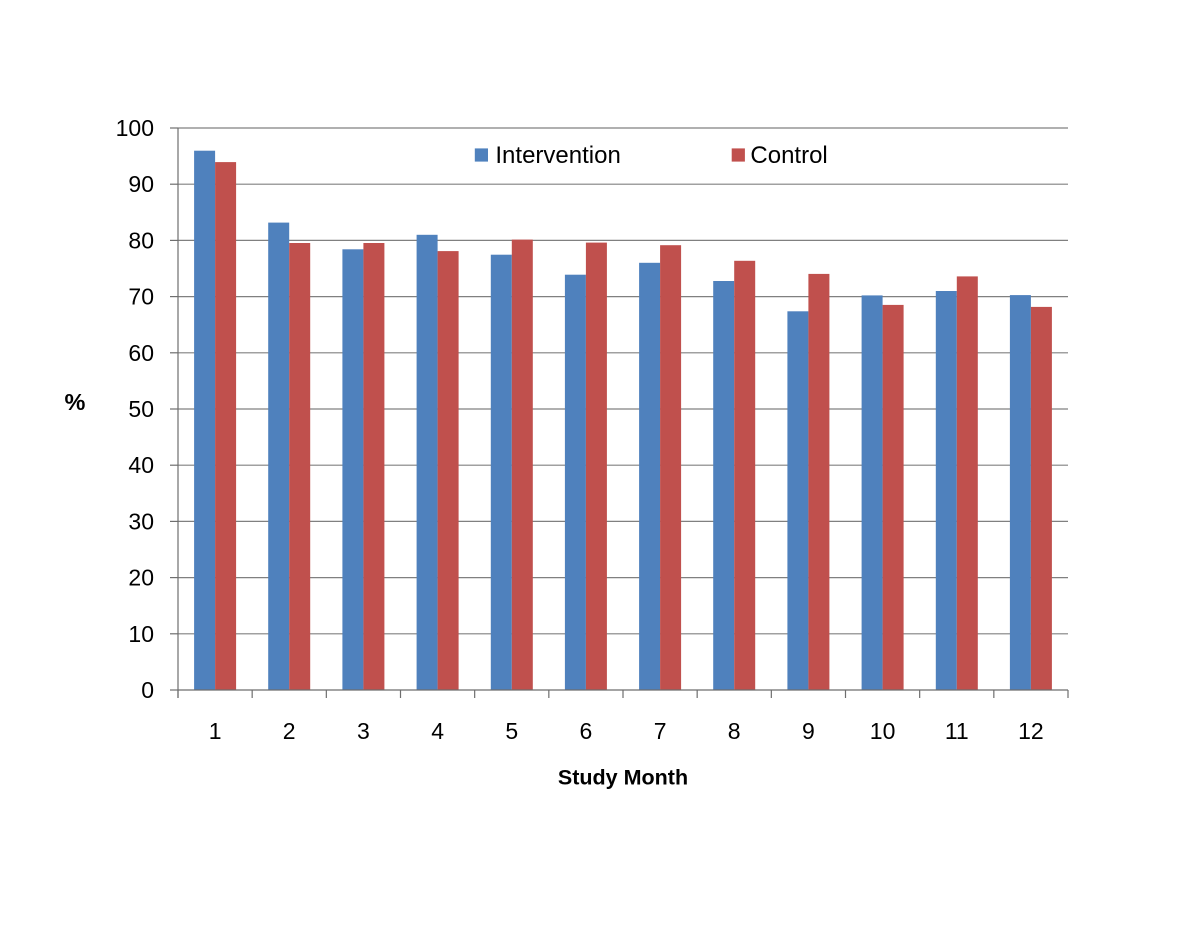 This screenshot has width=1188, height=927. I want to click on svg-text: 12, so click(1031, 731).